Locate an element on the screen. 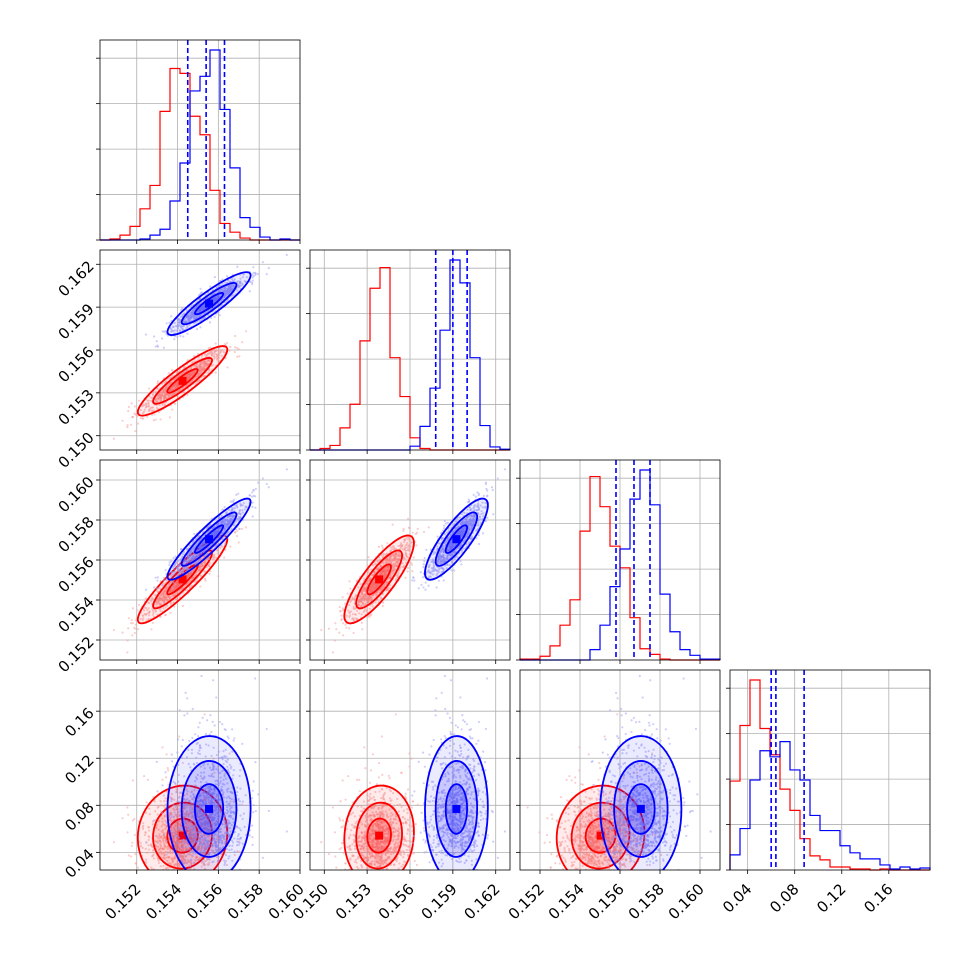  histogram-blue is located at coordinates (200, 145).